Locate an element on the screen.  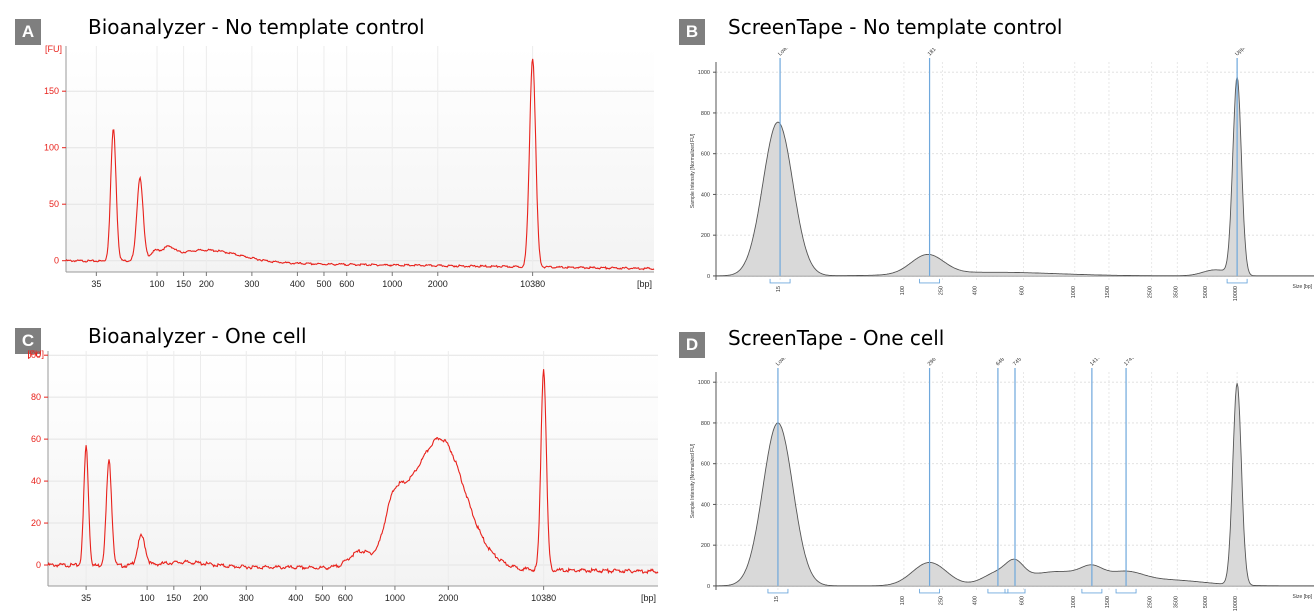
peak-label: 745 is located at coordinates (1017, 362).